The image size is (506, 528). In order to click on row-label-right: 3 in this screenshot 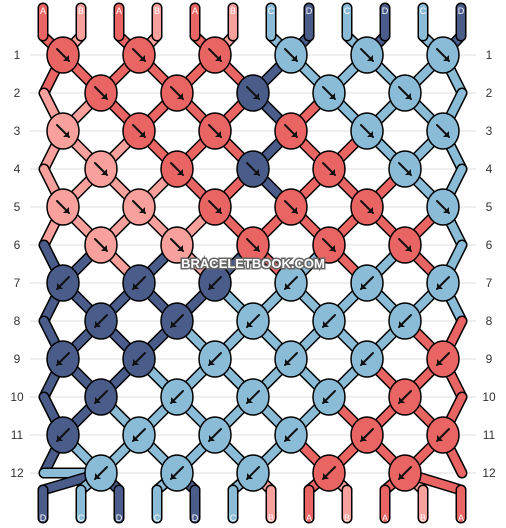, I will do `click(489, 131)`.